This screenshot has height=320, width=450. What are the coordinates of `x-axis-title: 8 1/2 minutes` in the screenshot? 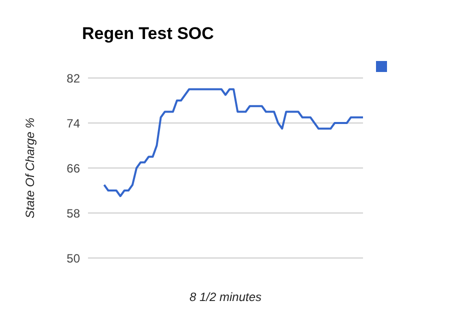 It's located at (225, 297).